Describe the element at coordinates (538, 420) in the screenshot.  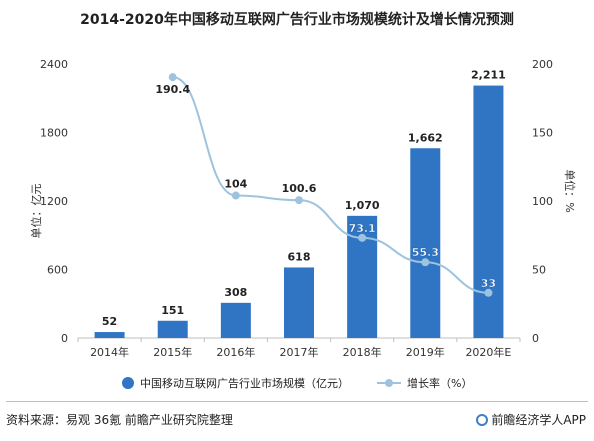
I see `brand-text: 前瞻经济学人APP` at that location.